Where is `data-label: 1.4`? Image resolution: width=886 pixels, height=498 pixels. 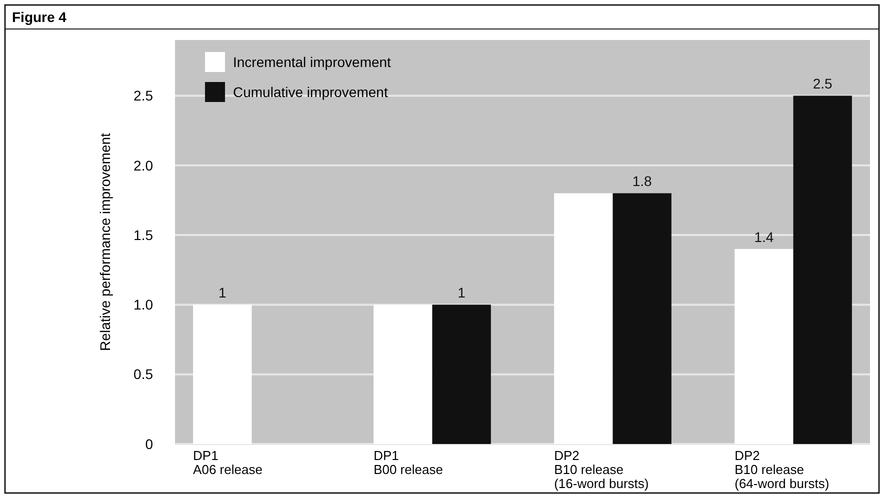 data-label: 1.4 is located at coordinates (764, 236).